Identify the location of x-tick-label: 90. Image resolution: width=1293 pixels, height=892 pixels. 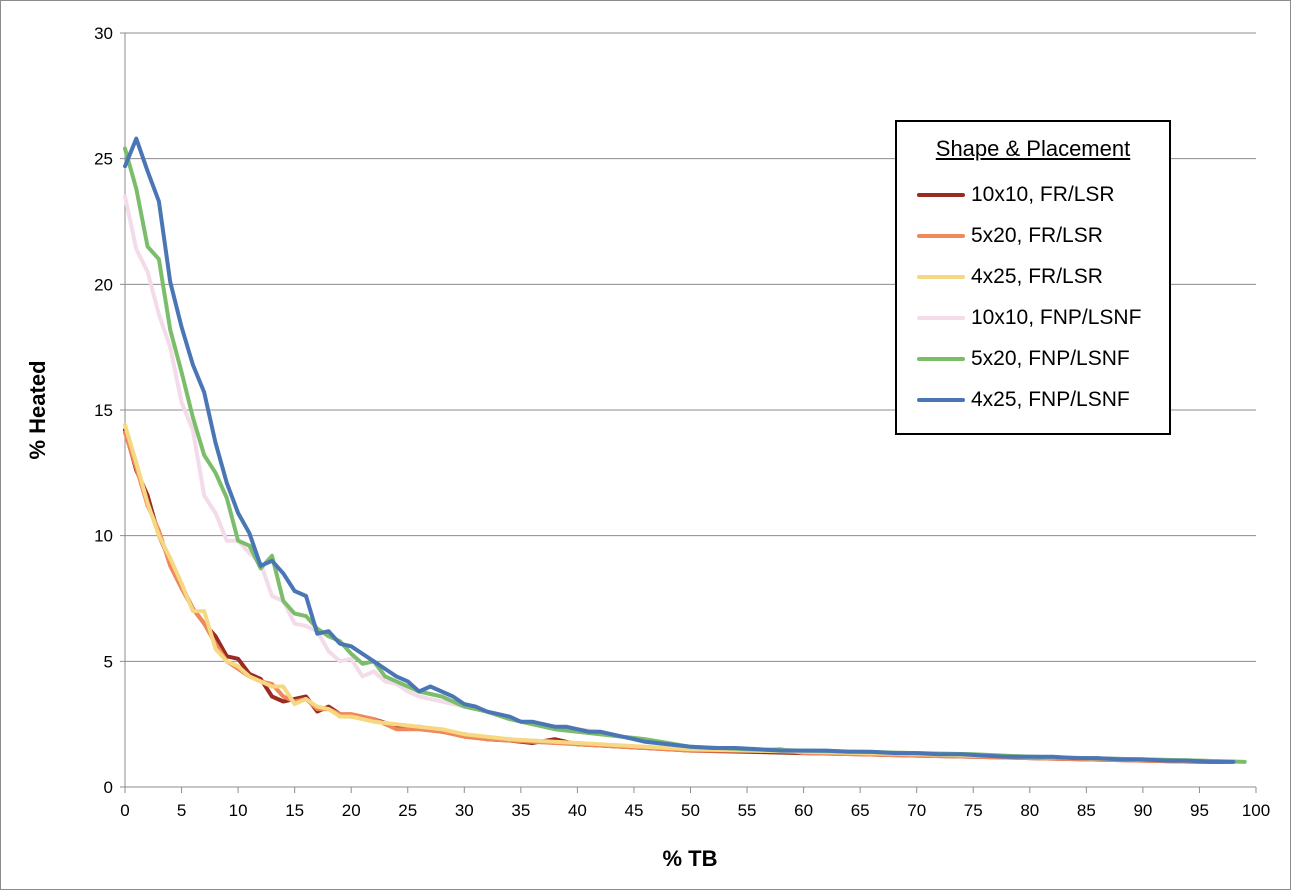
(1142, 810).